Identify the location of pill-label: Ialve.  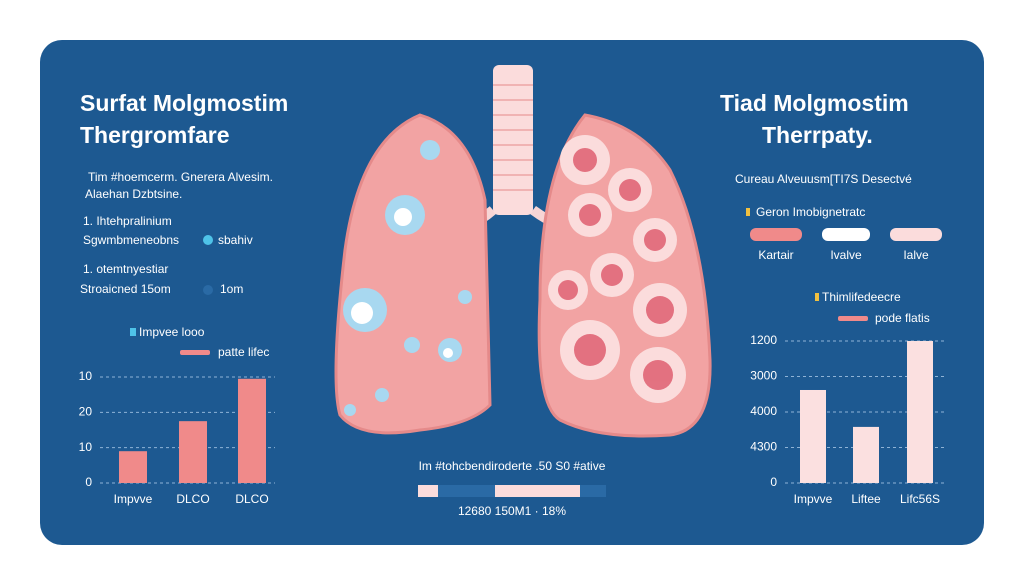
(916, 255).